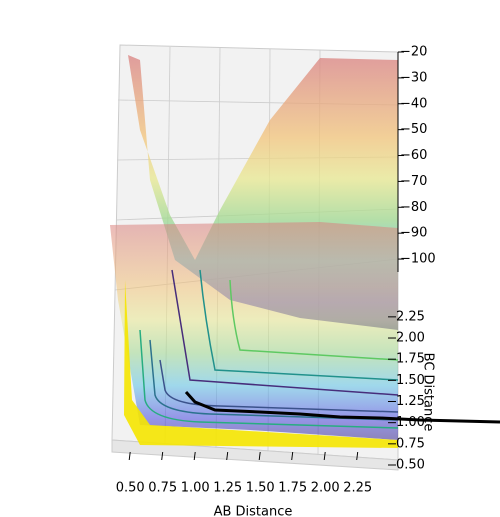 This screenshot has width=500, height=517. I want to click on y-tick-label: 1.00, so click(410, 422).